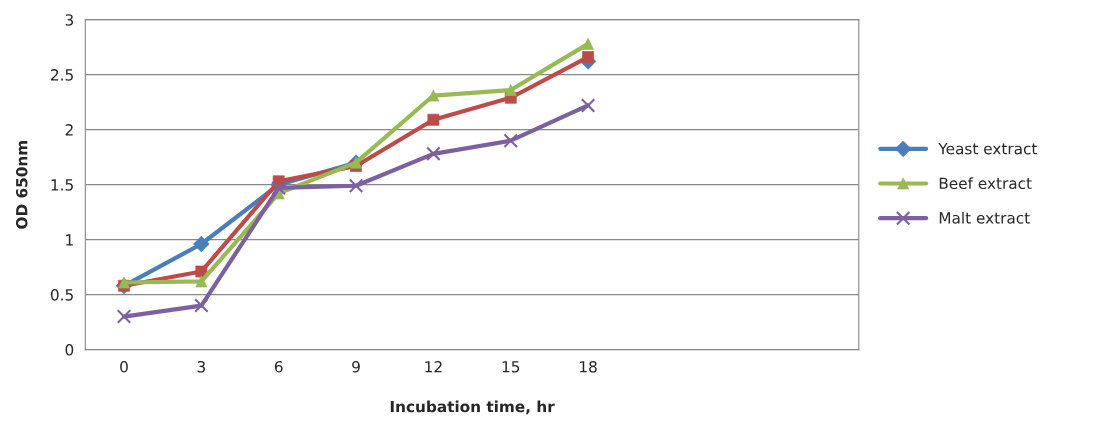 This screenshot has height=437, width=1094. What do you see at coordinates (985, 183) in the screenshot?
I see `legend-label: Beef extract` at bounding box center [985, 183].